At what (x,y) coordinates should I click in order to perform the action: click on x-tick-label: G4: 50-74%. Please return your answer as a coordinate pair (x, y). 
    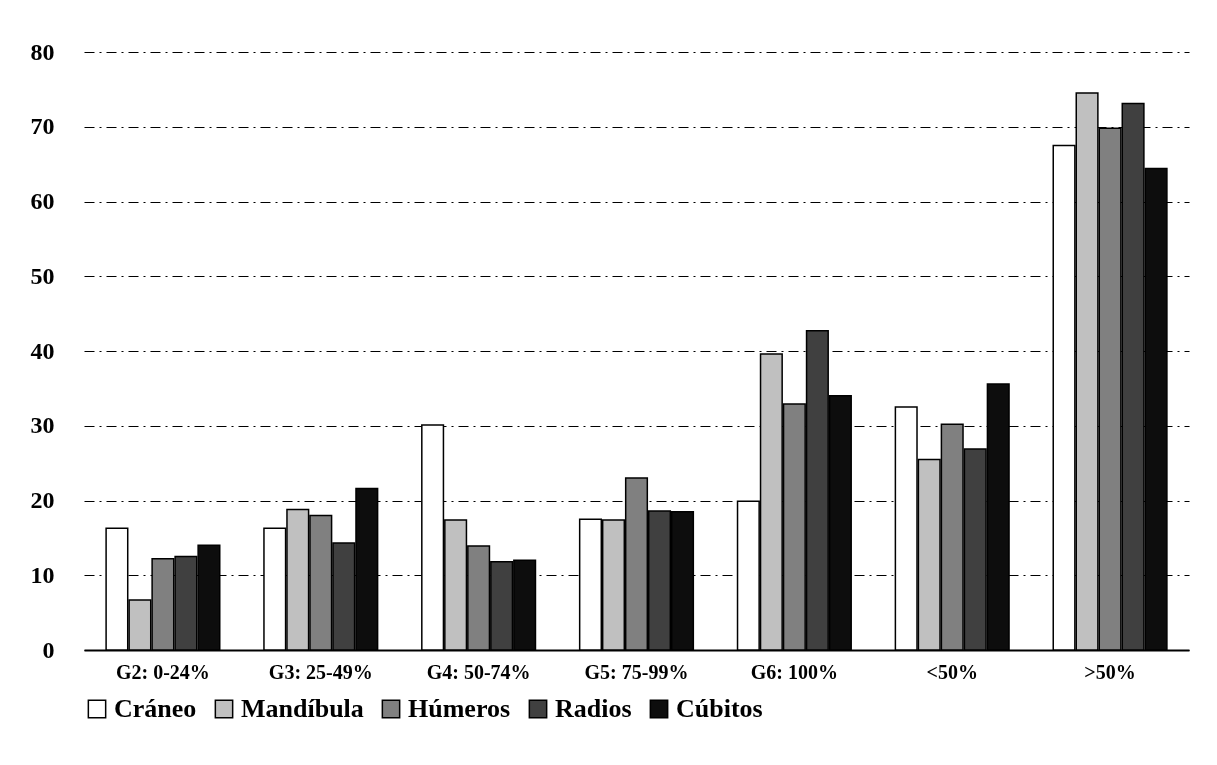
    Looking at the image, I should click on (478, 671).